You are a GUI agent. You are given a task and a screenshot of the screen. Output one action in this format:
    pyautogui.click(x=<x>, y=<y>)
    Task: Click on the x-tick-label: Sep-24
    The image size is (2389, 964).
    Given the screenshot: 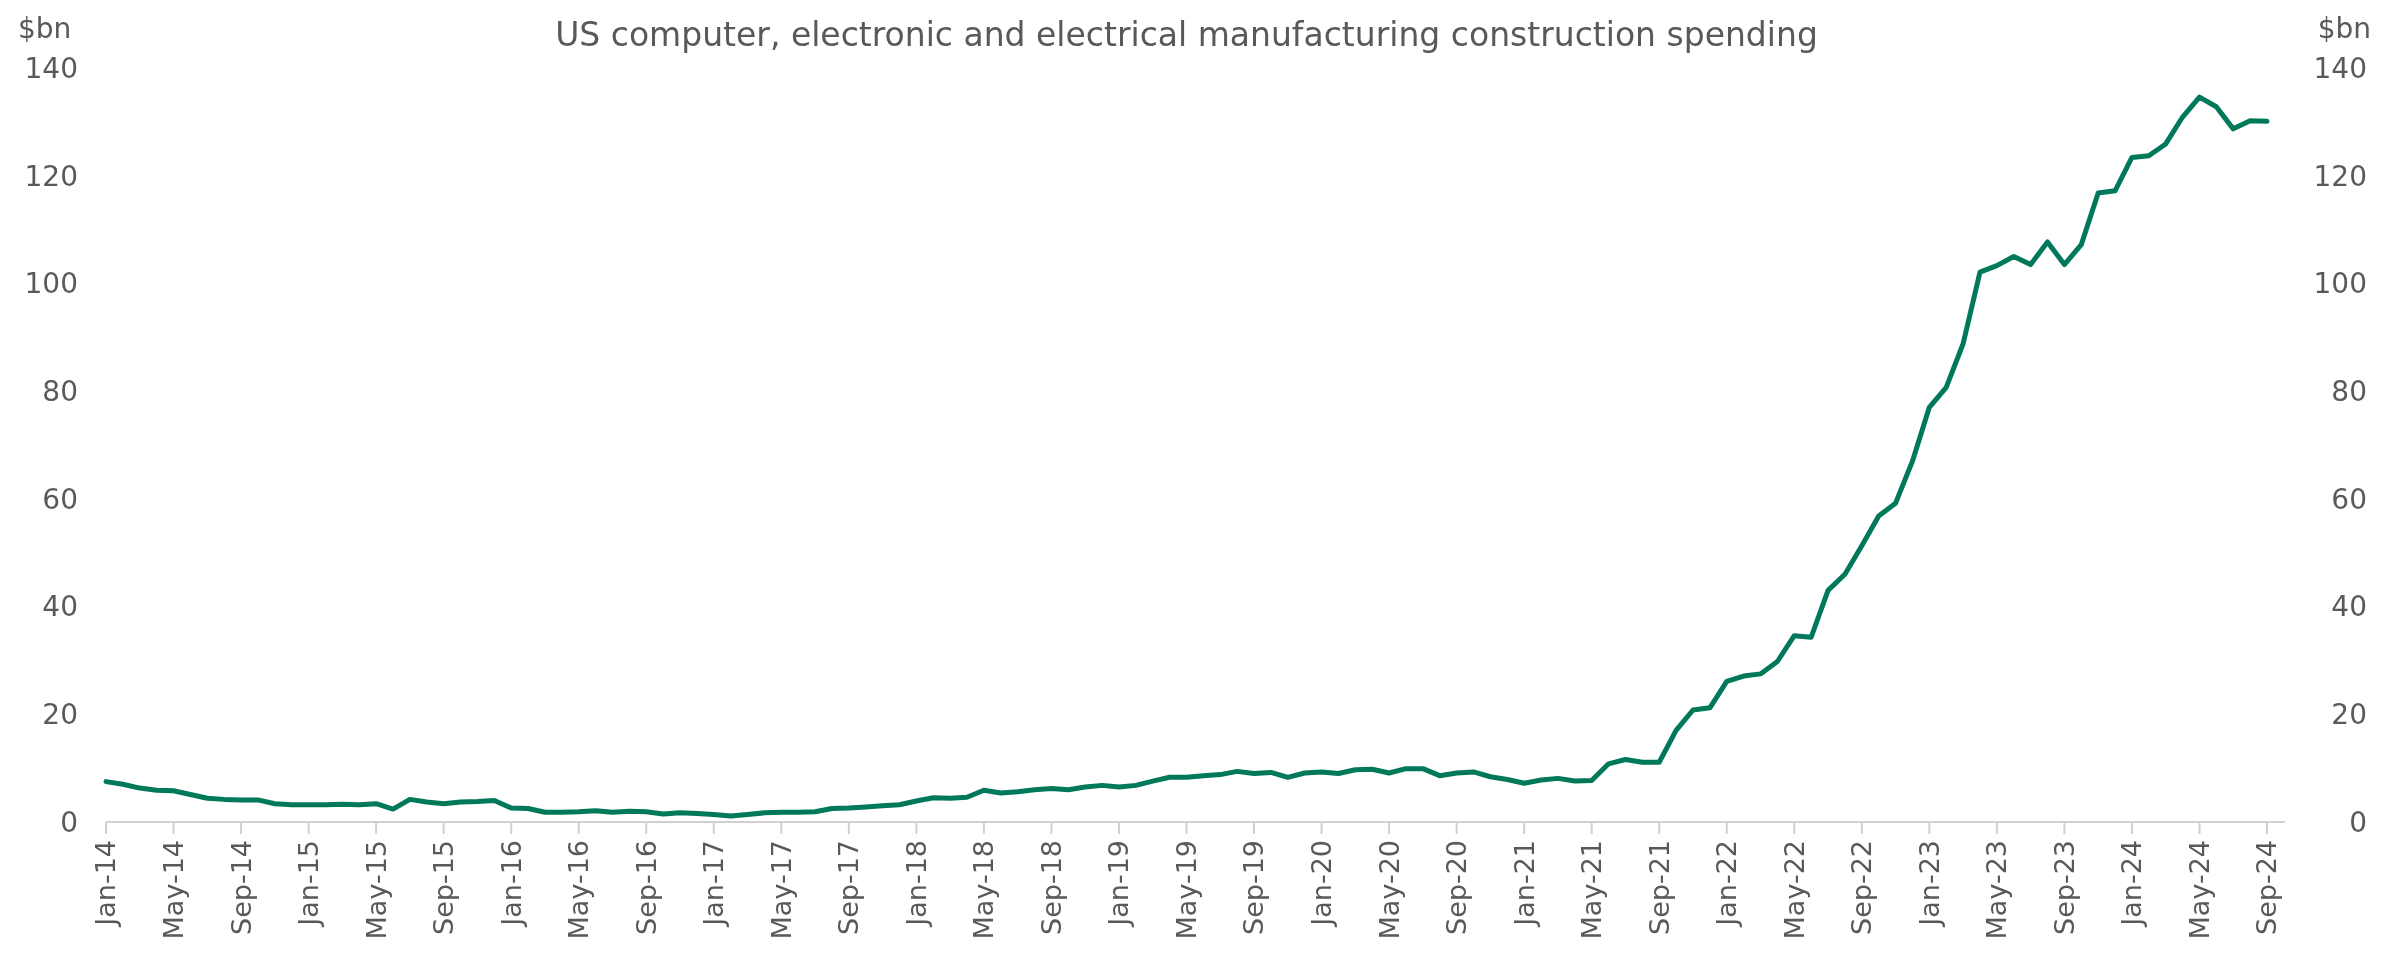 What is the action you would take?
    pyautogui.click(x=2267, y=887)
    